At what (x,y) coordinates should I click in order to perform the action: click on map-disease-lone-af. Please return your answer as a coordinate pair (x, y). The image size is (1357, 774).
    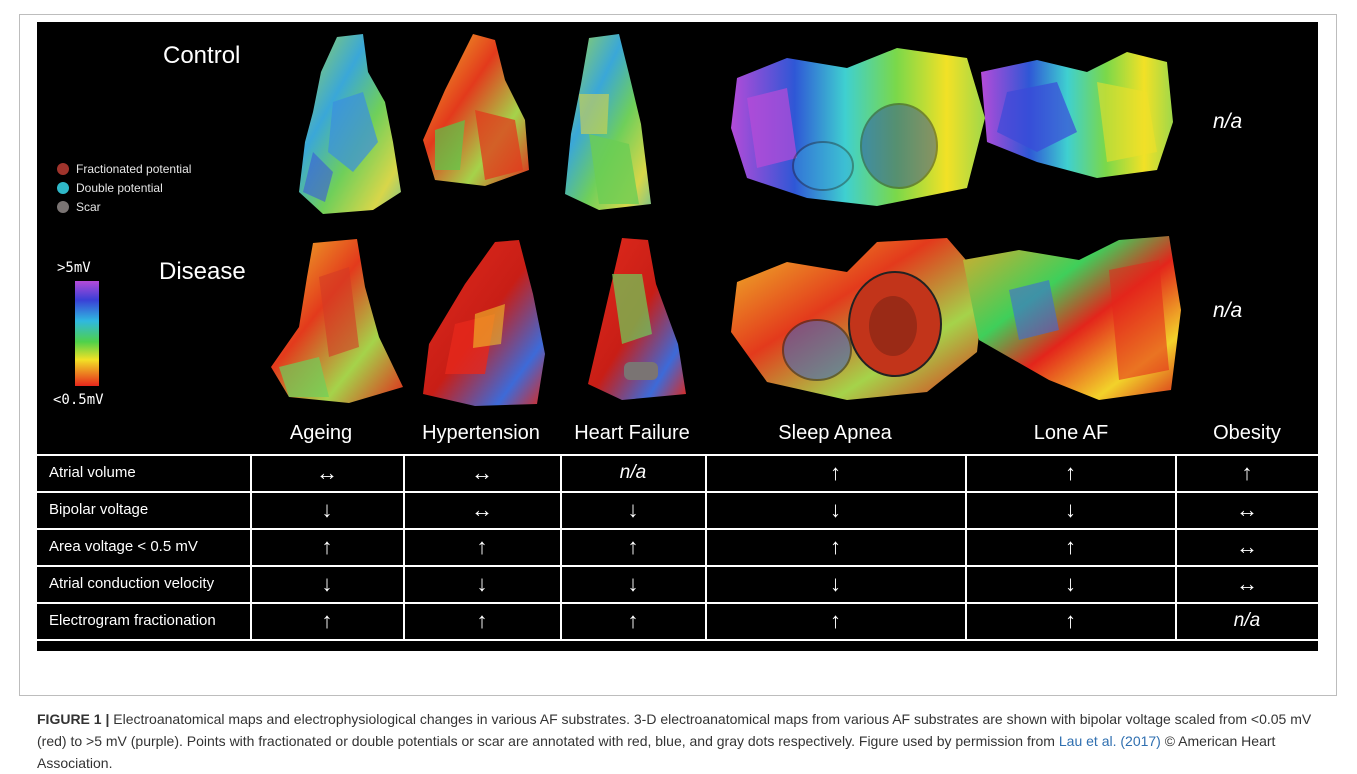
    Looking at the image, I should click on (1072, 318).